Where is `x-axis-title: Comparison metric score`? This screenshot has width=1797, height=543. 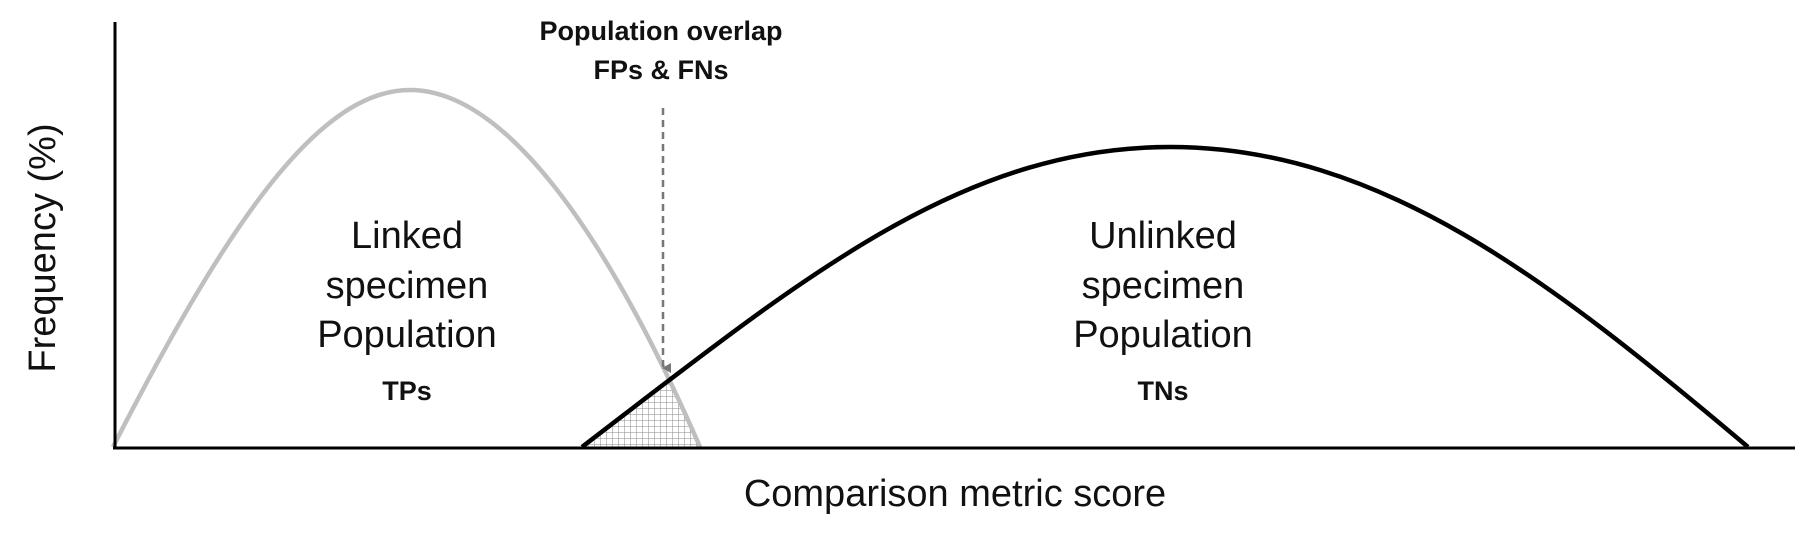 x-axis-title: Comparison metric score is located at coordinates (955, 494).